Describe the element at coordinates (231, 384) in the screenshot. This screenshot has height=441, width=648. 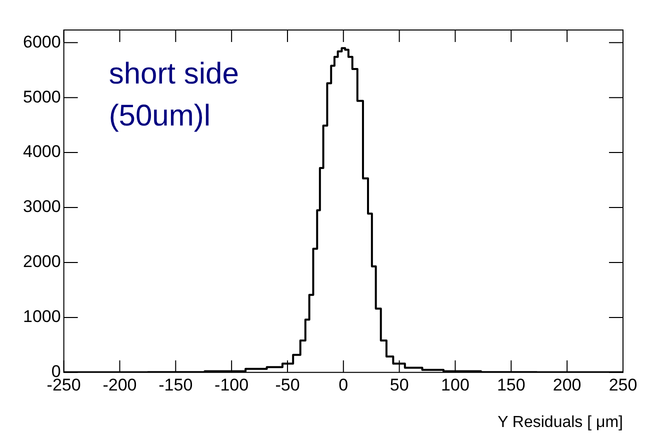
I see `x-tick-label: -100` at that location.